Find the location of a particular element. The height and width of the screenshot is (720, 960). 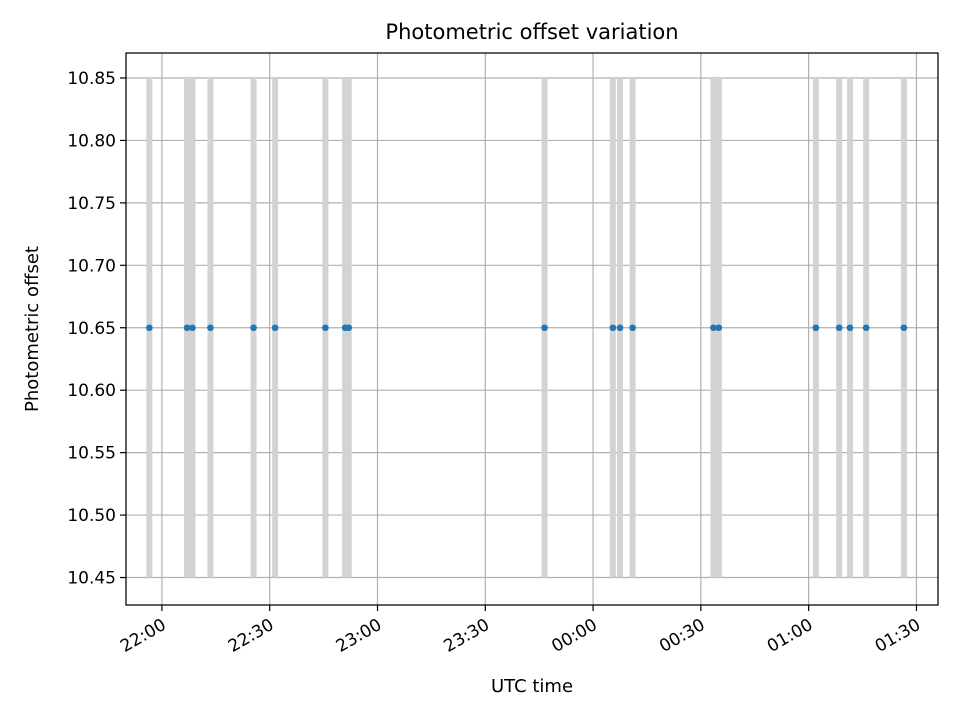

x-axis-label: UTC time is located at coordinates (532, 686).